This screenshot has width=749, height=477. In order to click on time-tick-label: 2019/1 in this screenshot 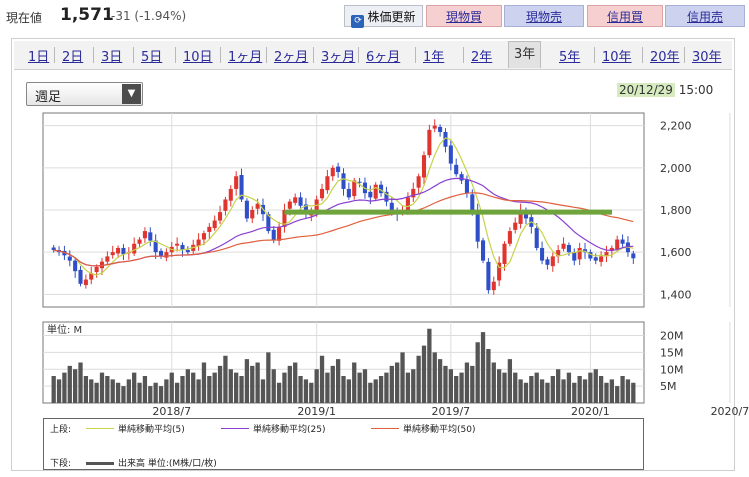, I will do `click(316, 411)`.